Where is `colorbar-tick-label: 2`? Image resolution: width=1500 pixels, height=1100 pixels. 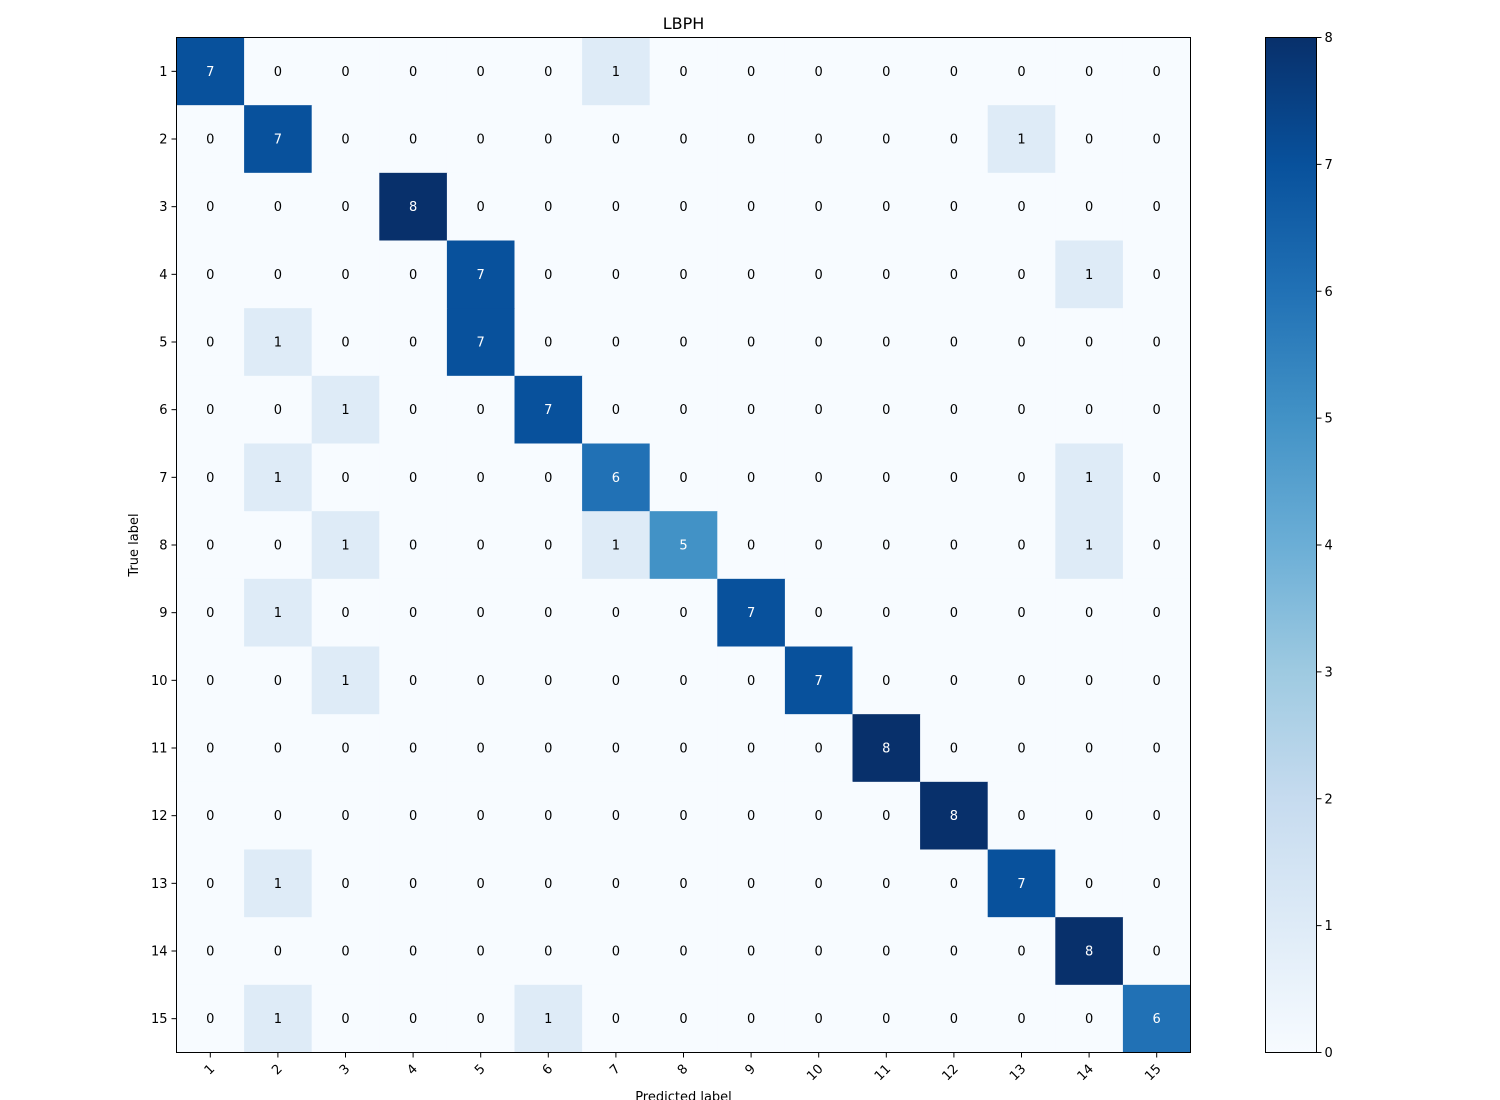
colorbar-tick-label: 2 is located at coordinates (1329, 799).